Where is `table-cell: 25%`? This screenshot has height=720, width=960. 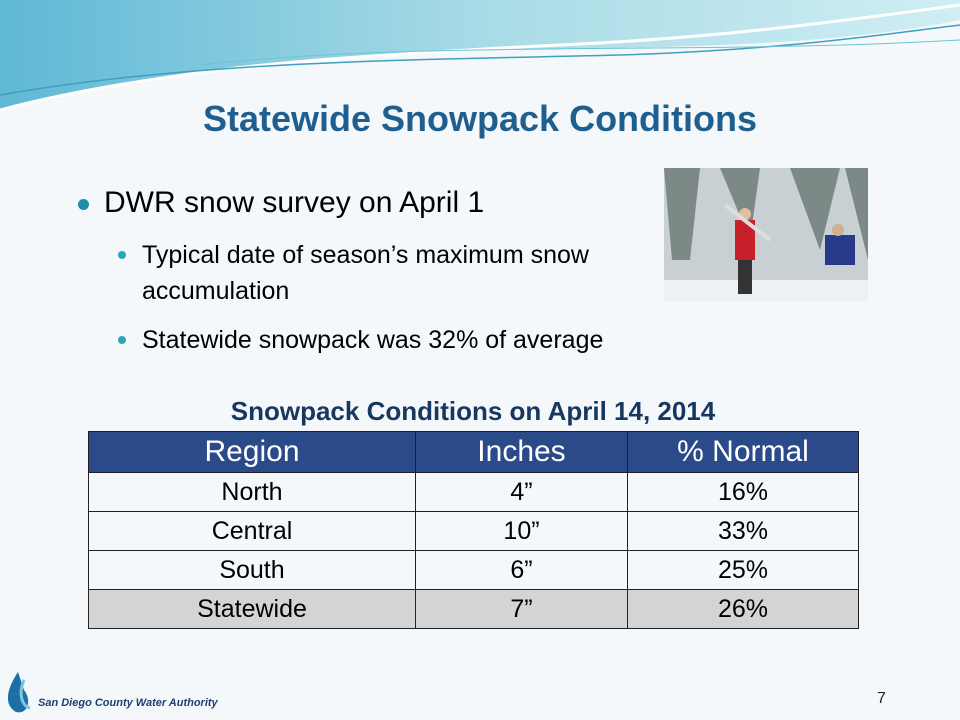 table-cell: 25% is located at coordinates (743, 570).